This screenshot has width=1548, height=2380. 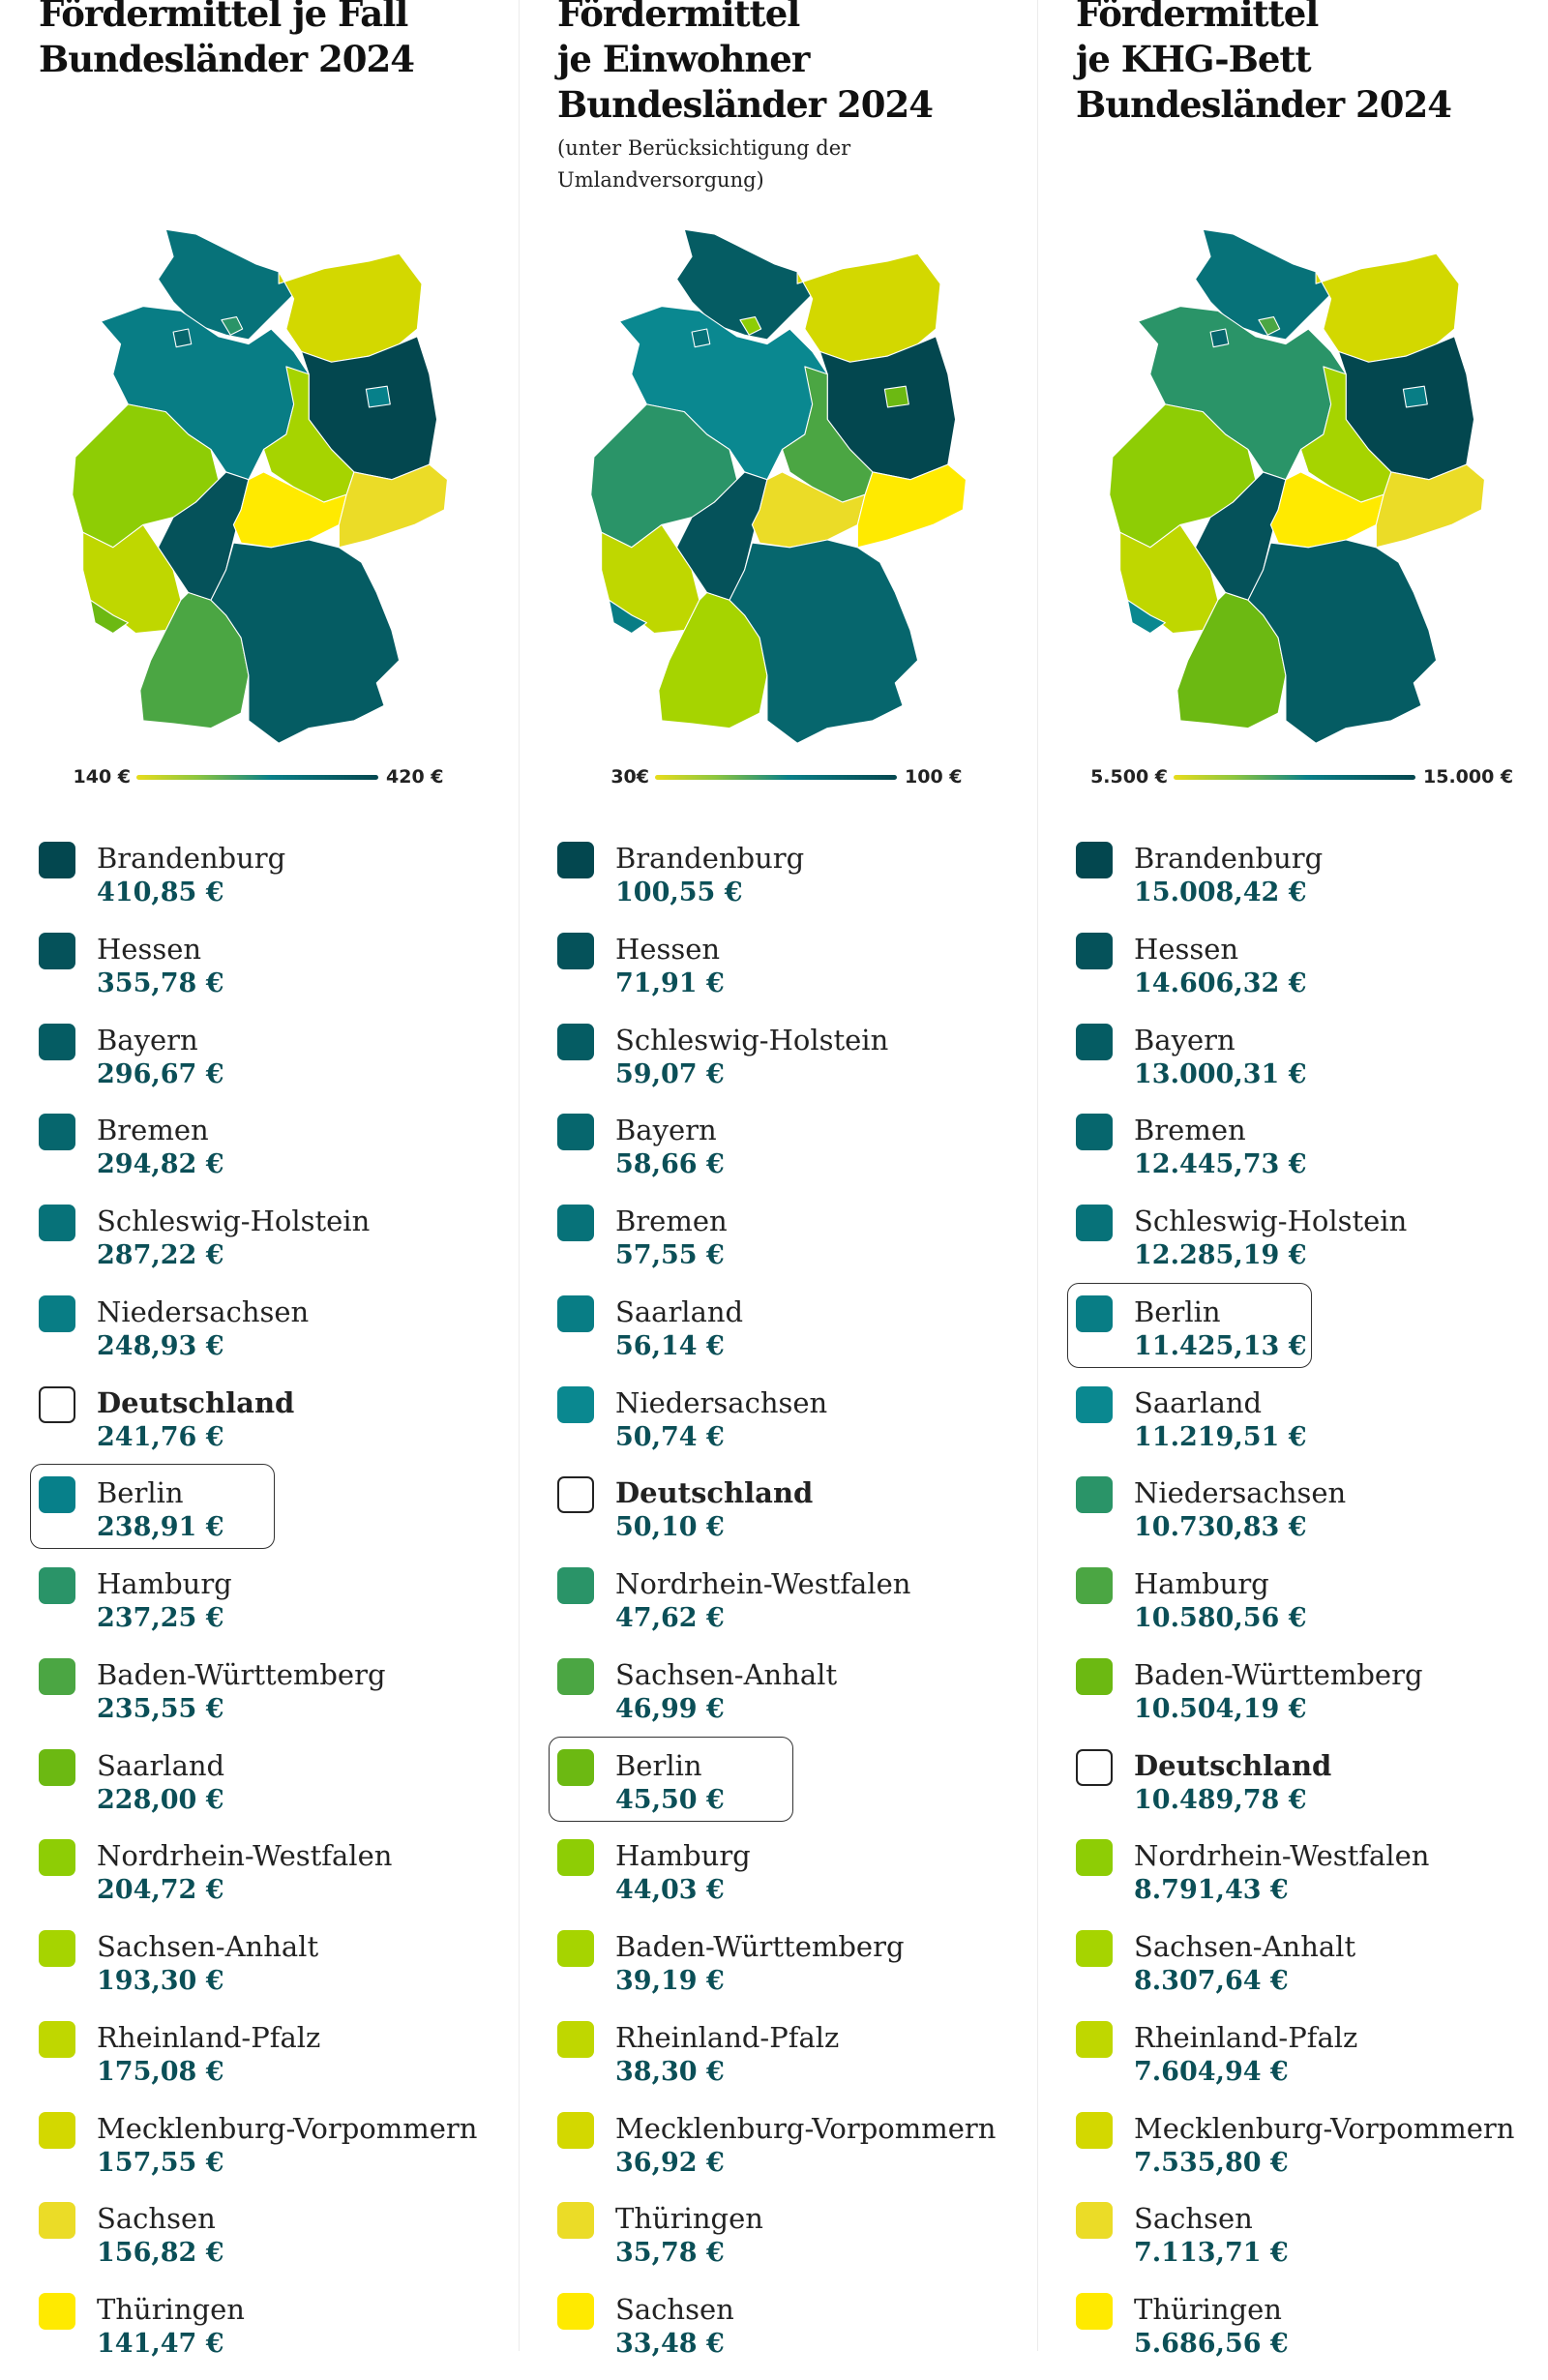 What do you see at coordinates (209, 2037) in the screenshot?
I see `state-name: Rheinland-Pfalz` at bounding box center [209, 2037].